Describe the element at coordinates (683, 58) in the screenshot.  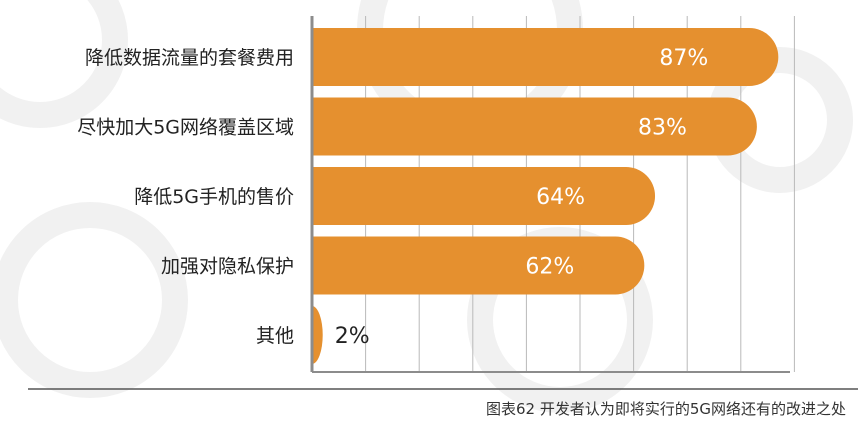
I see `value-label: 87%` at that location.